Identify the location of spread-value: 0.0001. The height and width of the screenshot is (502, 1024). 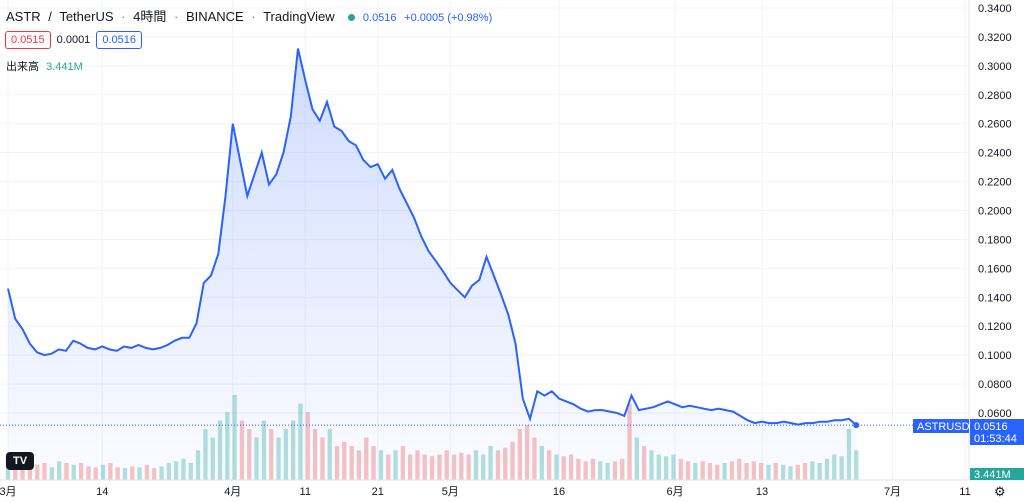
(73, 40).